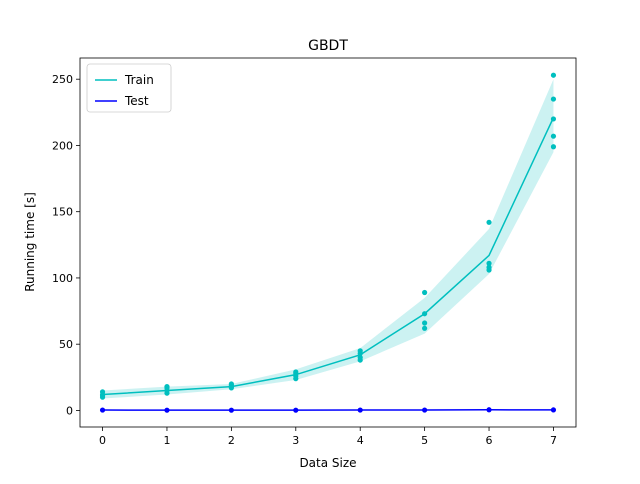 This screenshot has width=640, height=484. Describe the element at coordinates (62, 212) in the screenshot. I see `y-tick-label: 150` at that location.